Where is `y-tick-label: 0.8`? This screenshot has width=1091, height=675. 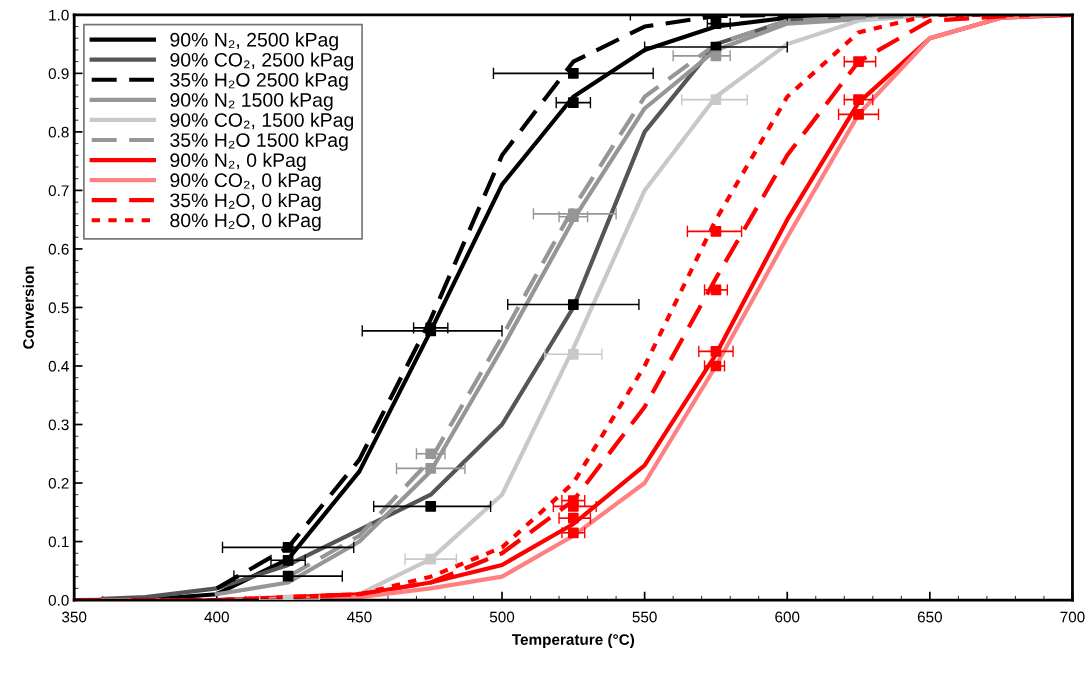 y-tick-label: 0.8 is located at coordinates (58, 132).